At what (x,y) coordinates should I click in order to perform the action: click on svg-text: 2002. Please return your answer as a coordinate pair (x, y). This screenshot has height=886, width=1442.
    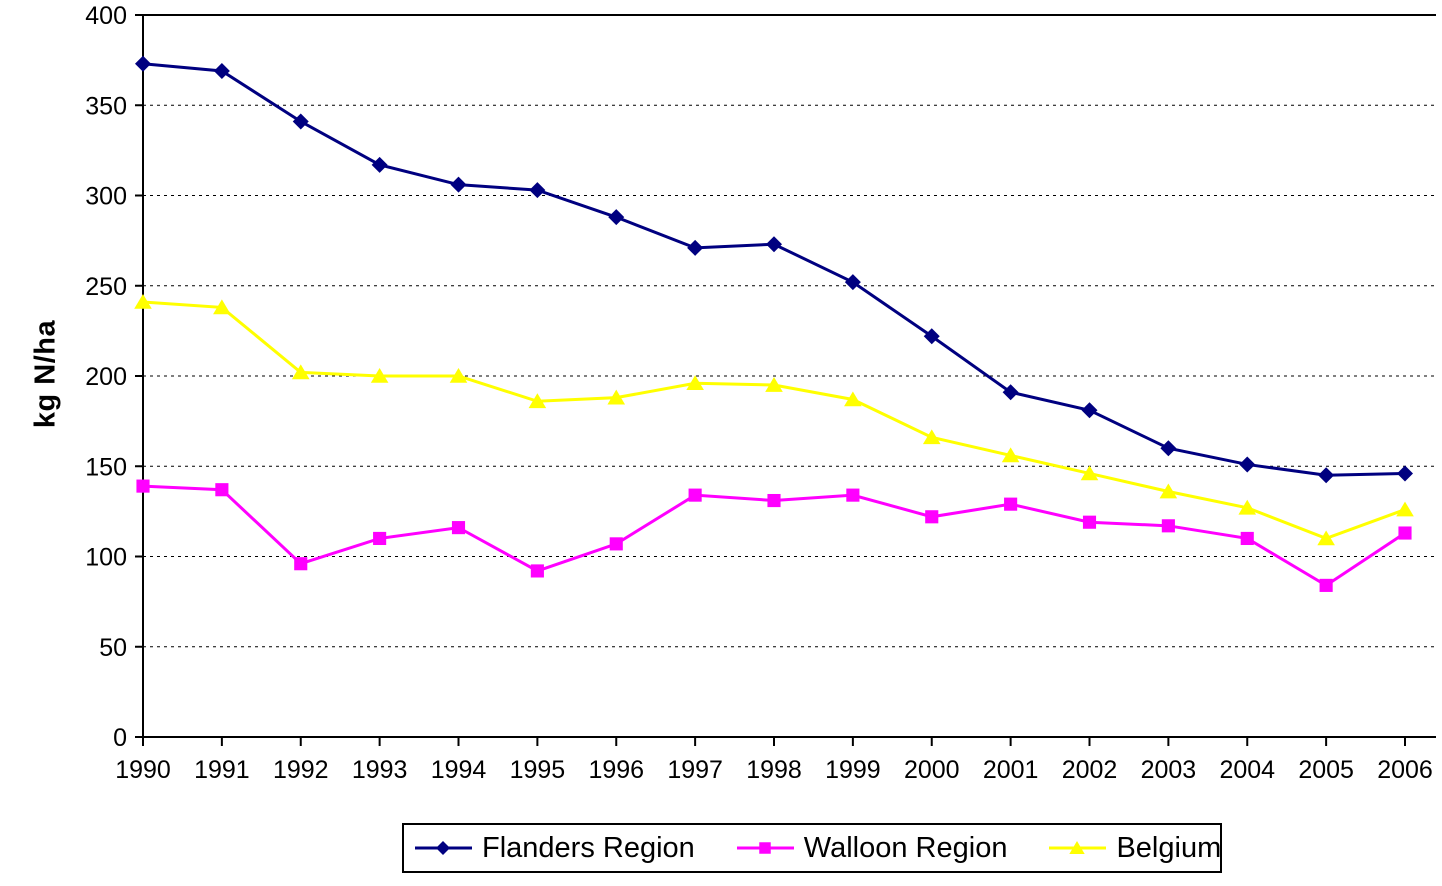
    Looking at the image, I should click on (1090, 770).